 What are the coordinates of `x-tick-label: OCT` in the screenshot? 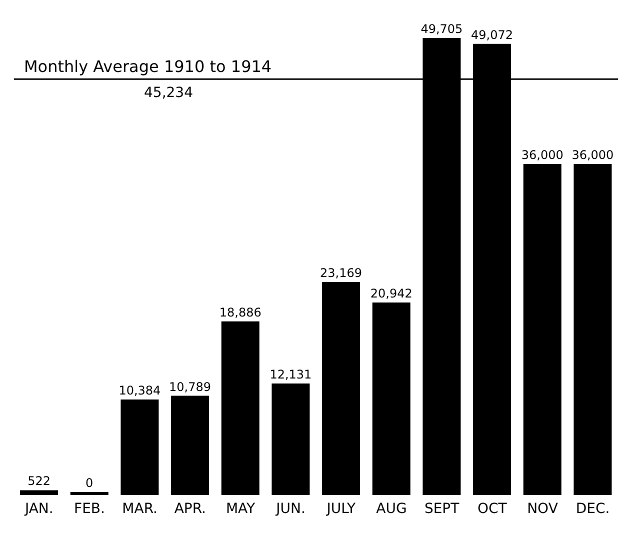 It's located at (492, 508).